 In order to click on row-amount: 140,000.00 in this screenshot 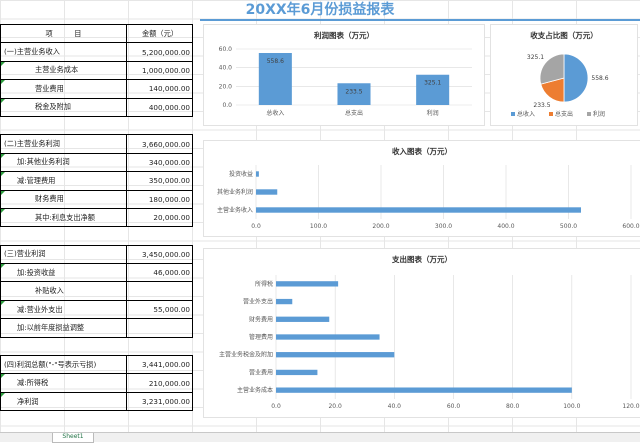, I will do `click(159, 89)`.